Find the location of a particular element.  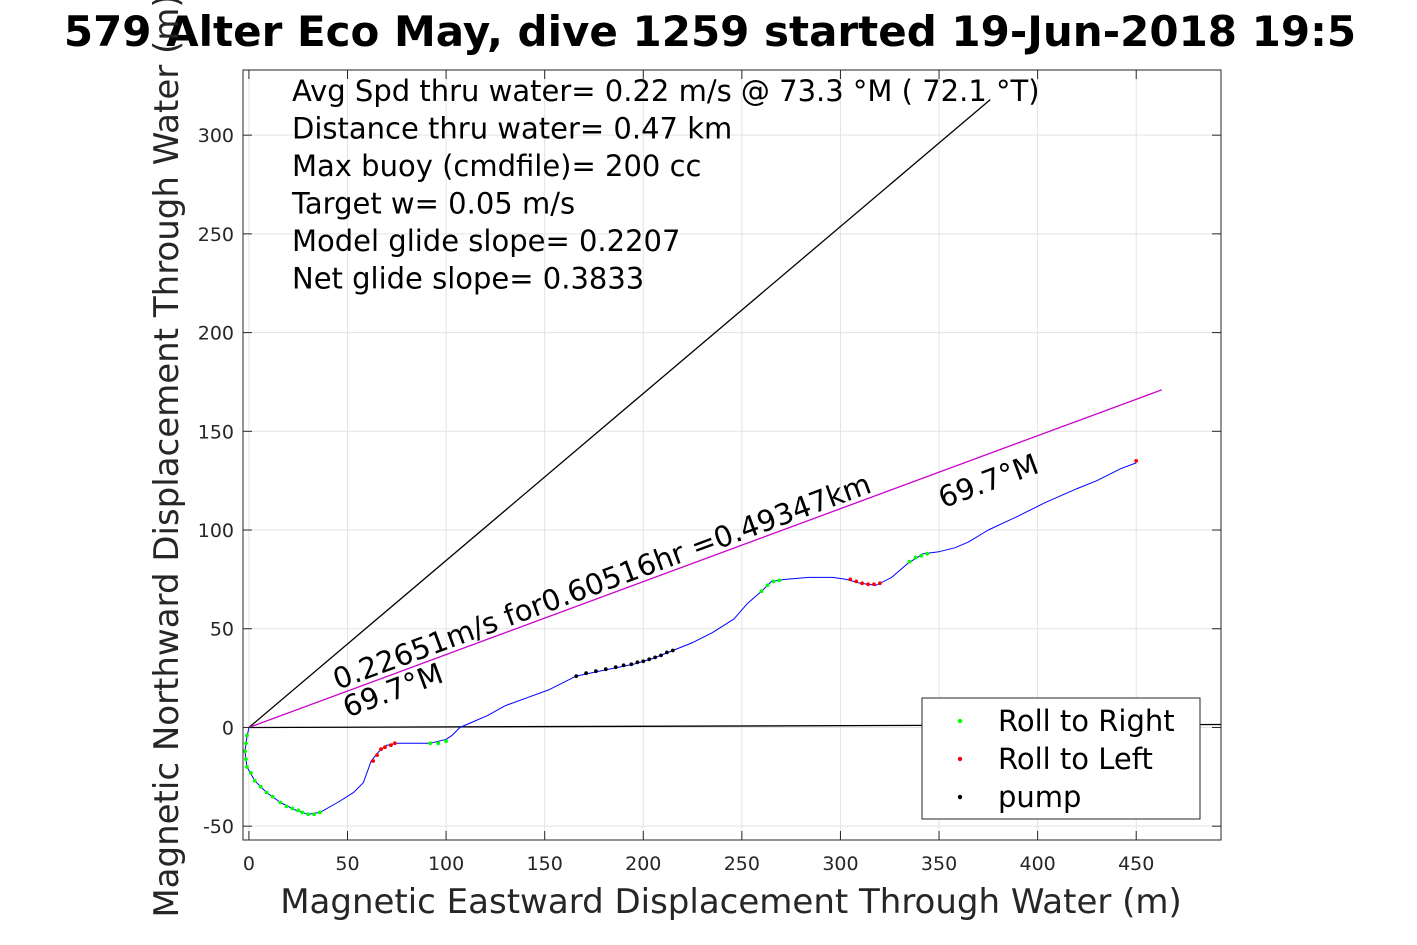

info-line: Net glide slope= 0.3833 is located at coordinates (468, 279).